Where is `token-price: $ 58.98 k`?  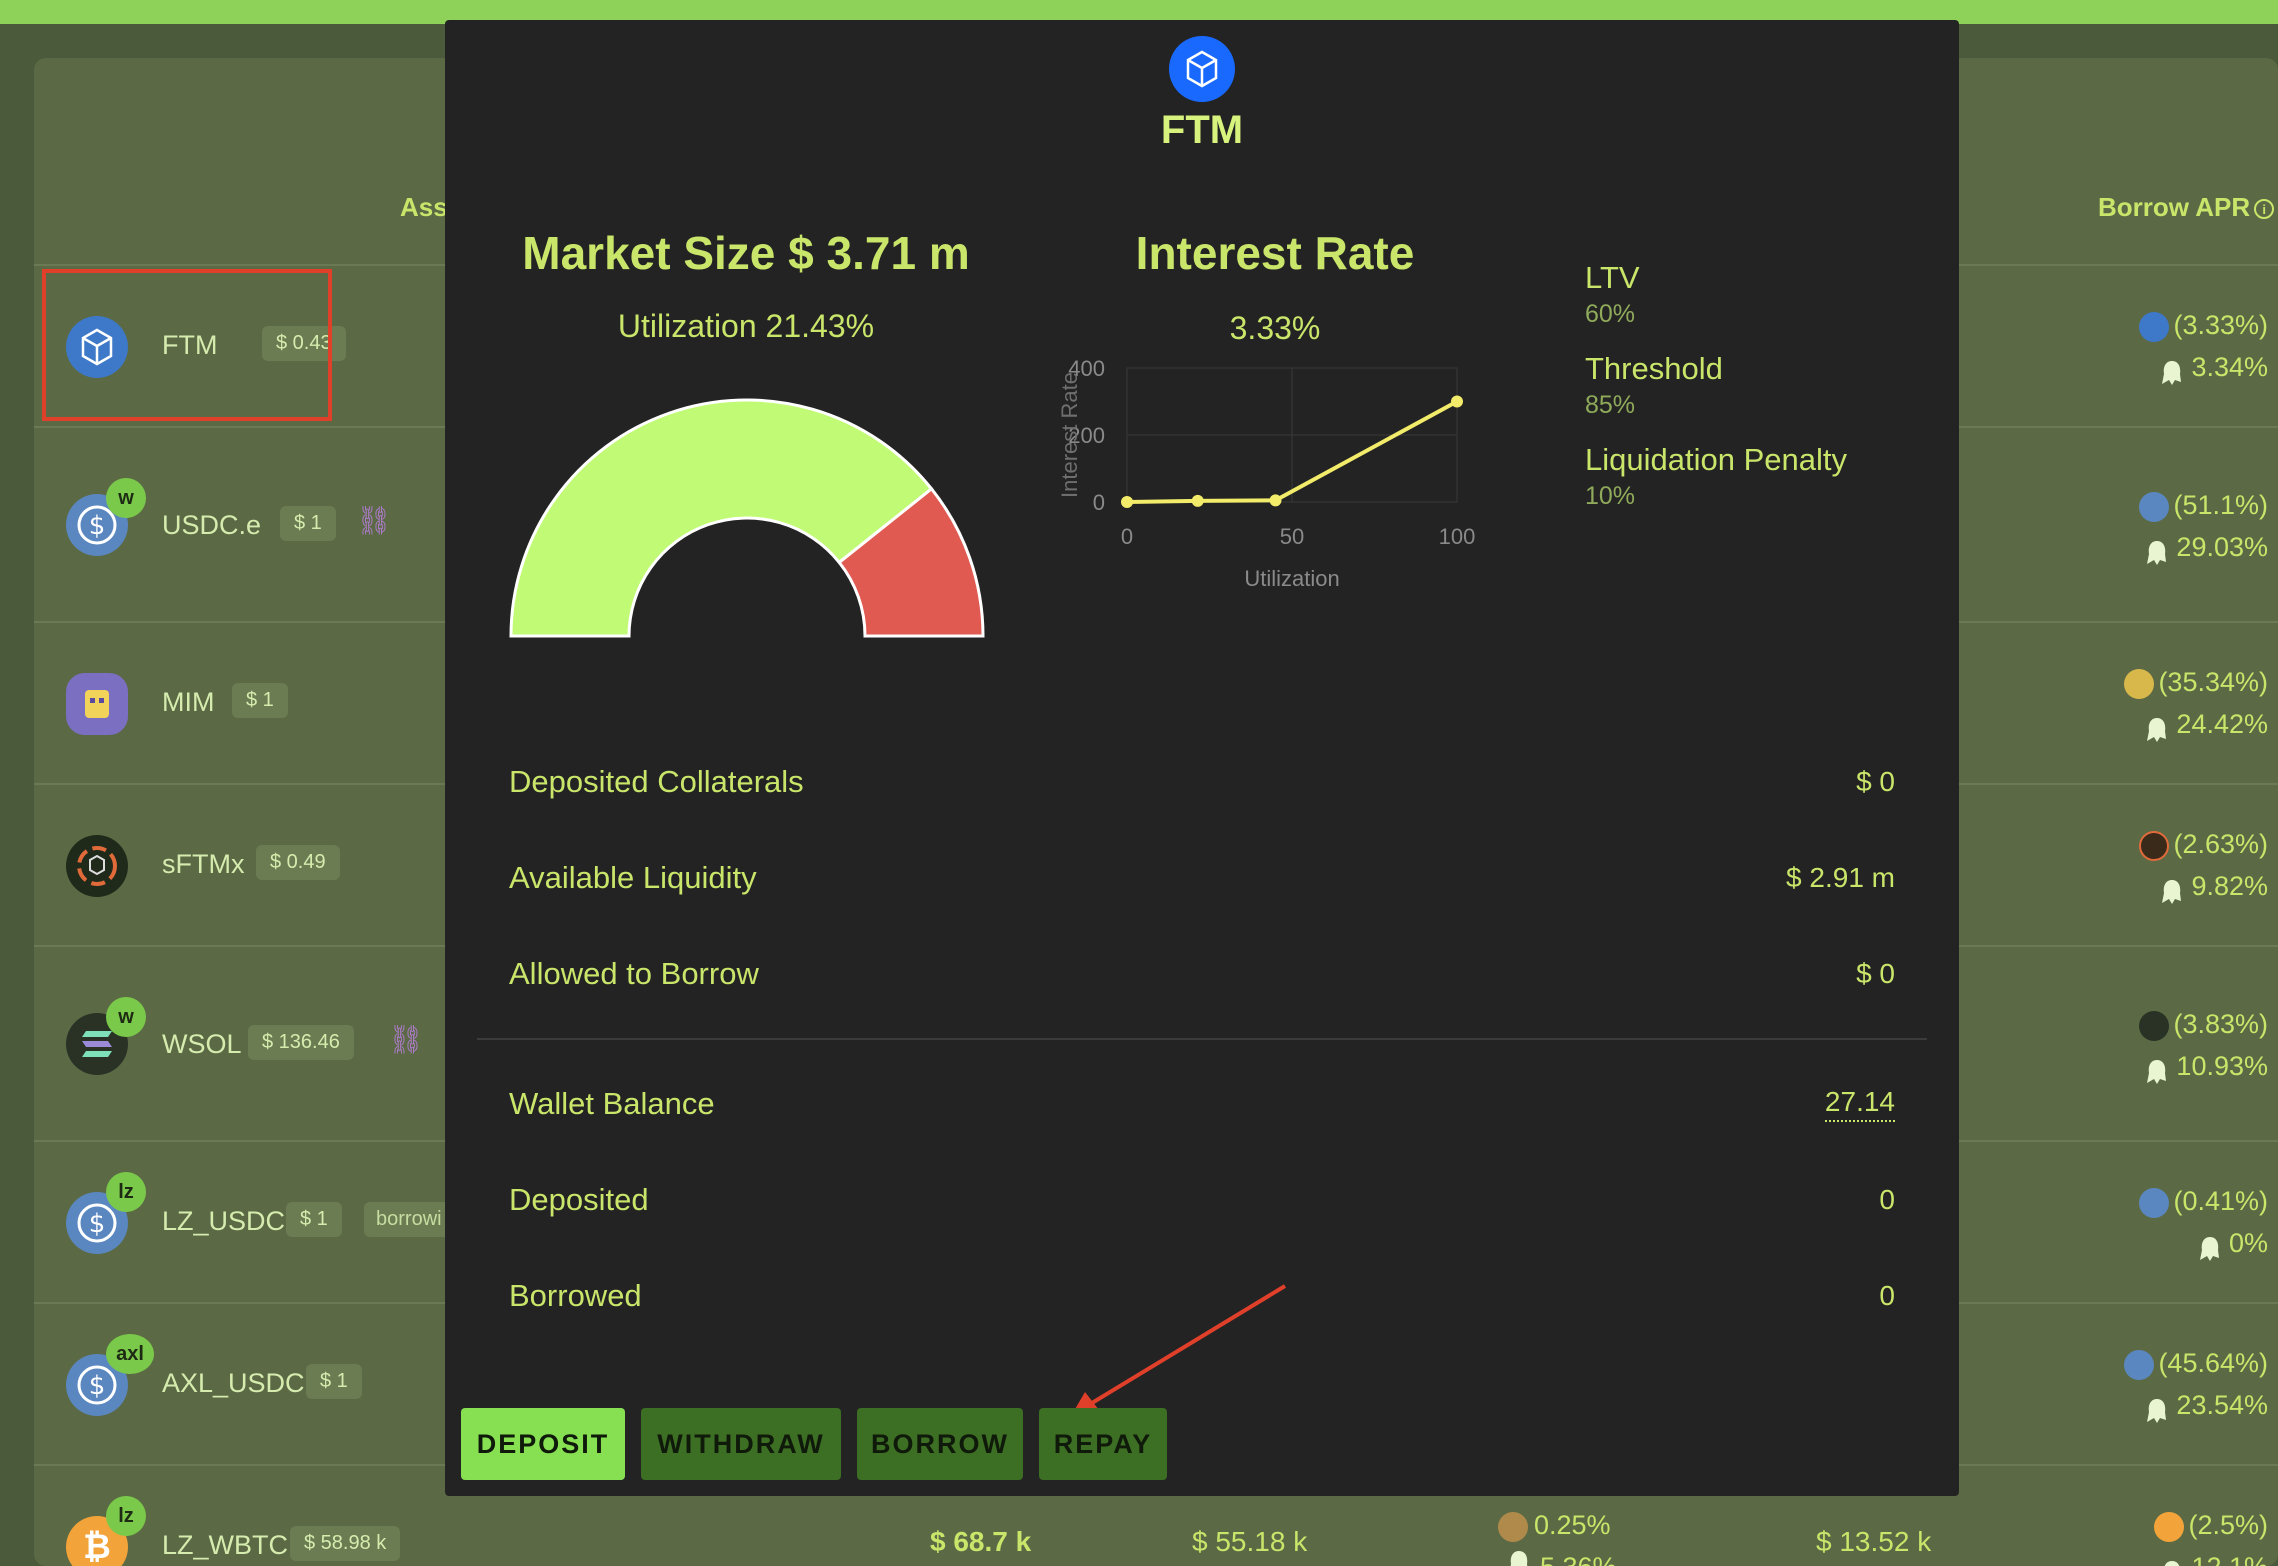 token-price: $ 58.98 k is located at coordinates (345, 1543).